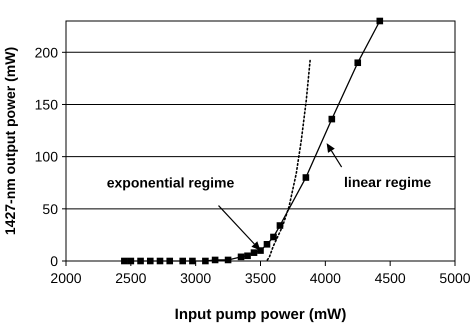 The width and height of the screenshot is (474, 329). What do you see at coordinates (46, 104) in the screenshot?
I see `y-tick-label: 150` at bounding box center [46, 104].